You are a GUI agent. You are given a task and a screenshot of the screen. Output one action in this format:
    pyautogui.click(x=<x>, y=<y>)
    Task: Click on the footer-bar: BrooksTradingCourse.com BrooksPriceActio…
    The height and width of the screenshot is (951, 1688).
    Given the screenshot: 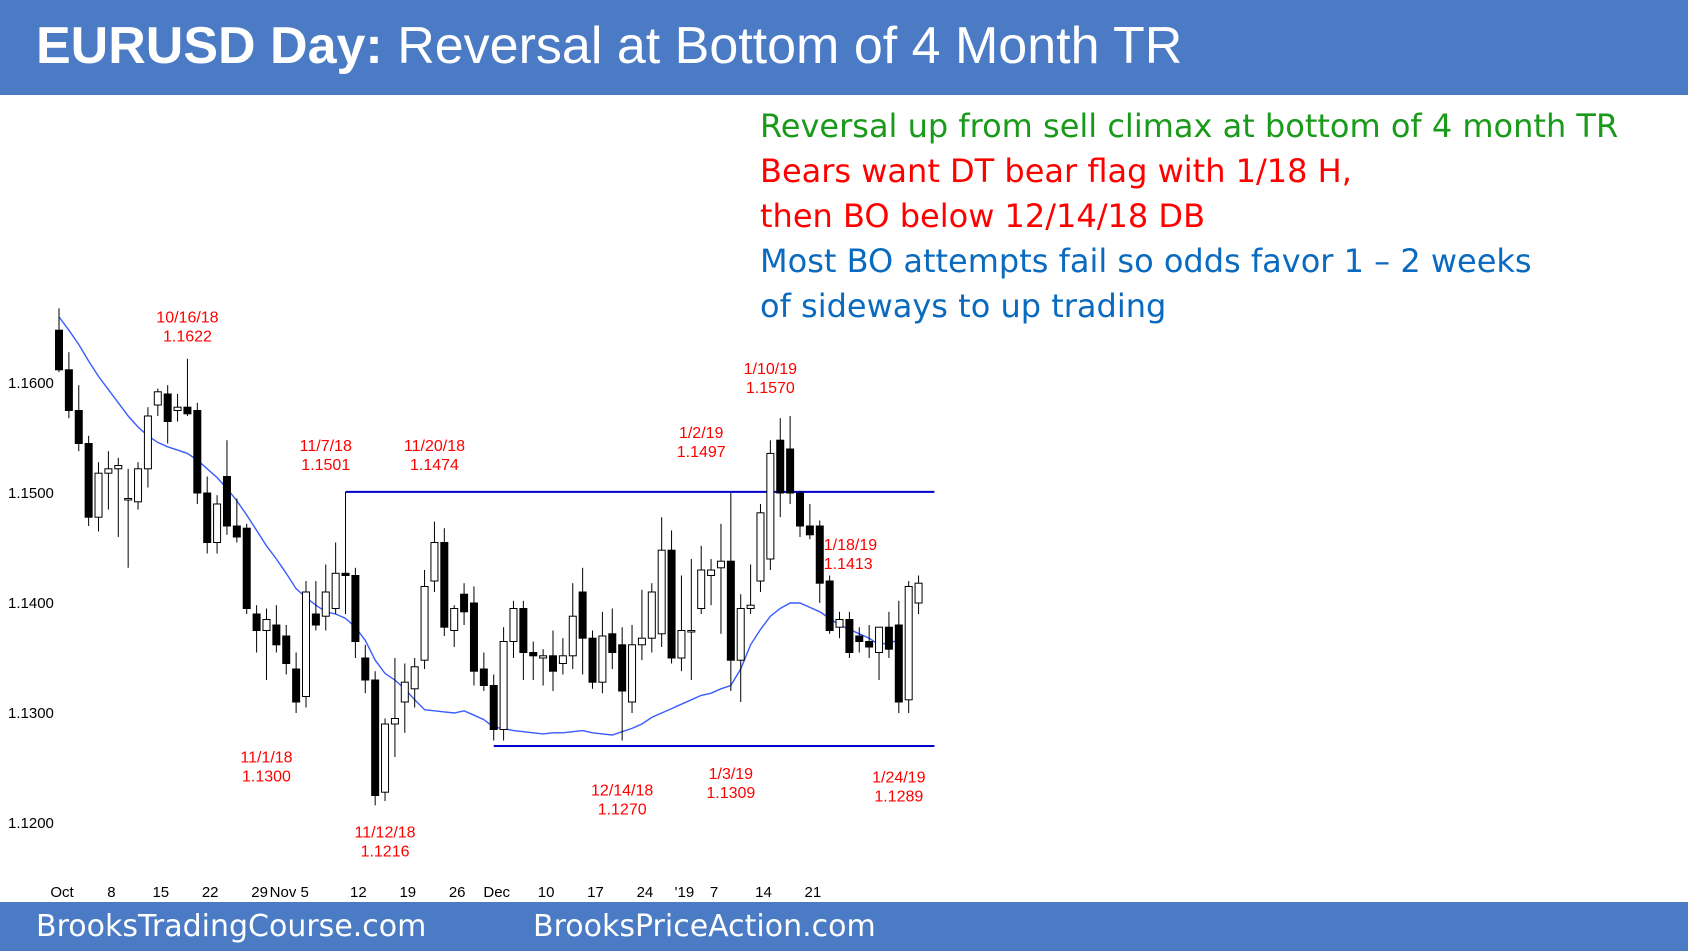 What is the action you would take?
    pyautogui.click(x=844, y=926)
    